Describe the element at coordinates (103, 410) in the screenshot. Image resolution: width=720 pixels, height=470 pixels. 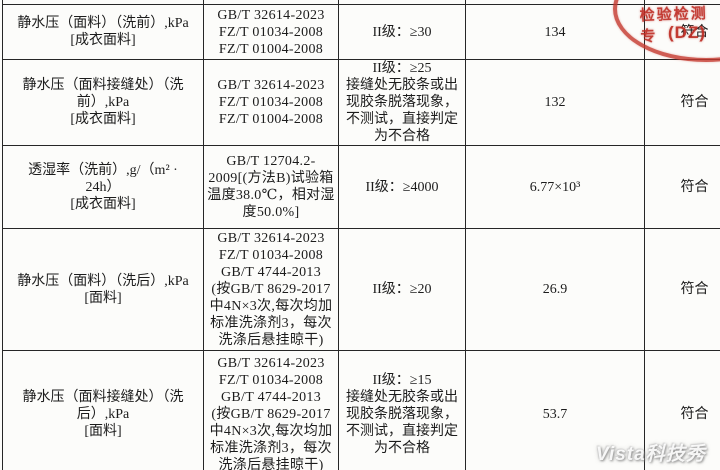
I see `cell-test-item: 静水压（面料接缝处）（洗 后）,kPa [面料]` at that location.